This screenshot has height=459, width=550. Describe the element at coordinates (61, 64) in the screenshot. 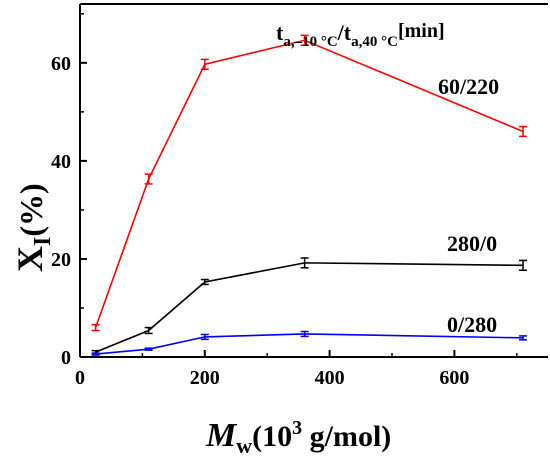

I see `y-tick-label: 60` at that location.